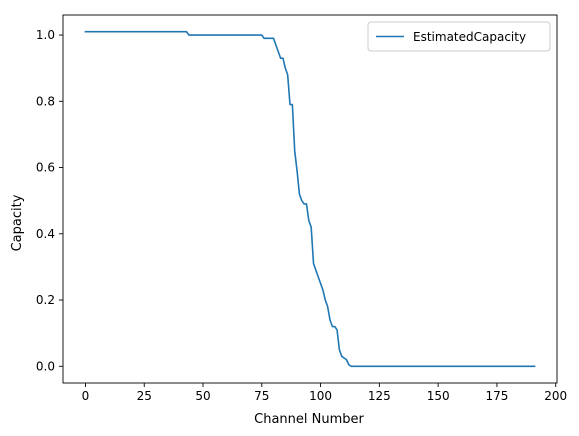 The width and height of the screenshot is (579, 436). Describe the element at coordinates (261, 396) in the screenshot. I see `x-tick-label: 75` at that location.